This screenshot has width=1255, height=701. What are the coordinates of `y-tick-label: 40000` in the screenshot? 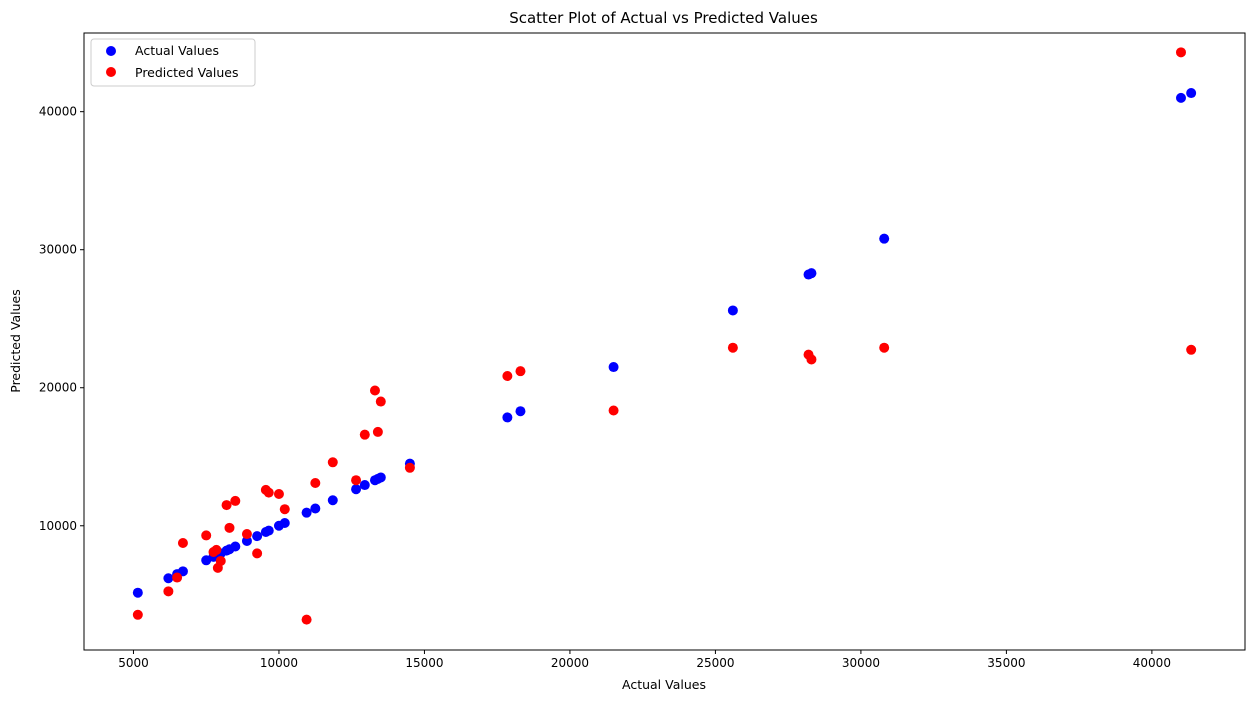 It's located at (58, 112).